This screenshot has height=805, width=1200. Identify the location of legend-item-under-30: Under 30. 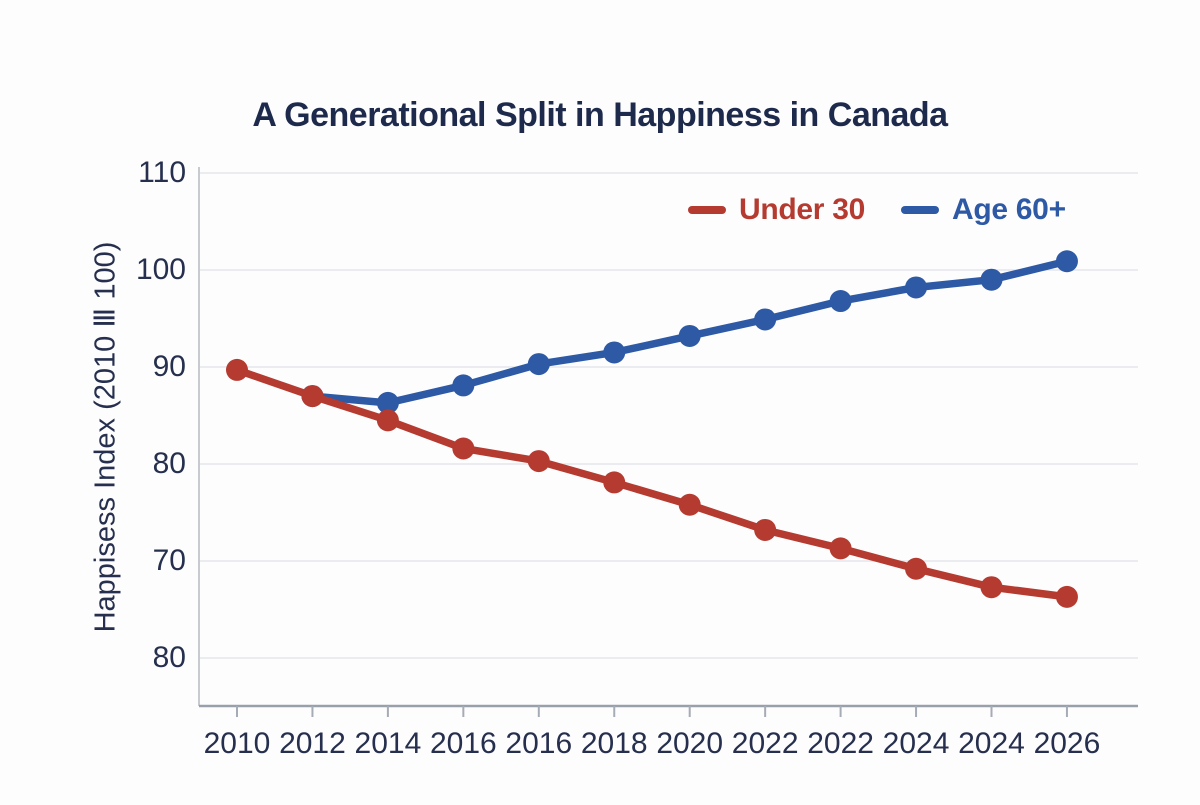
(776, 210).